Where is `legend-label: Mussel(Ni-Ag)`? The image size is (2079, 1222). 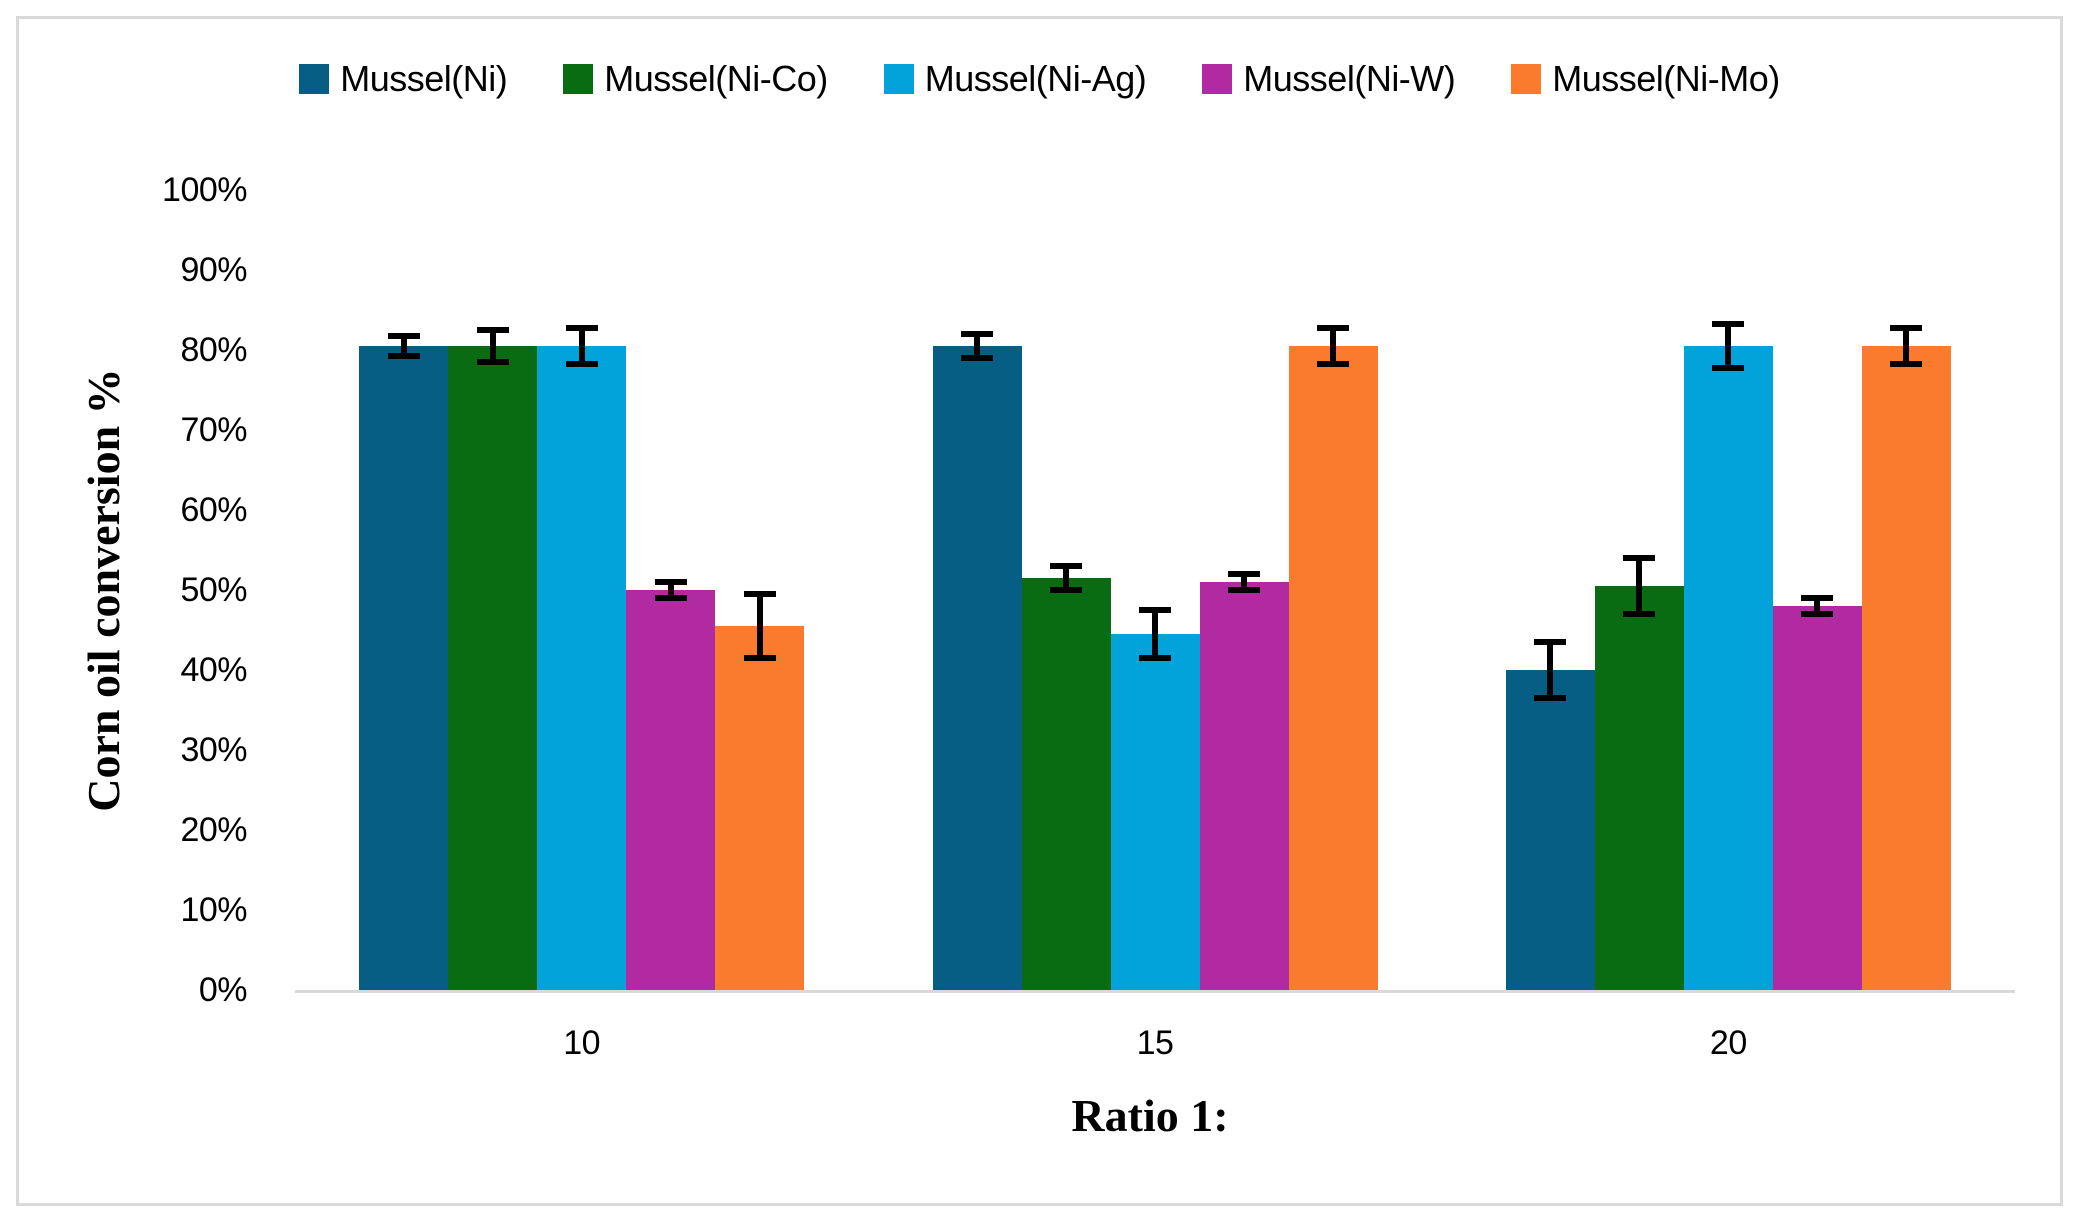
legend-label: Mussel(Ni-Ag) is located at coordinates (1035, 78).